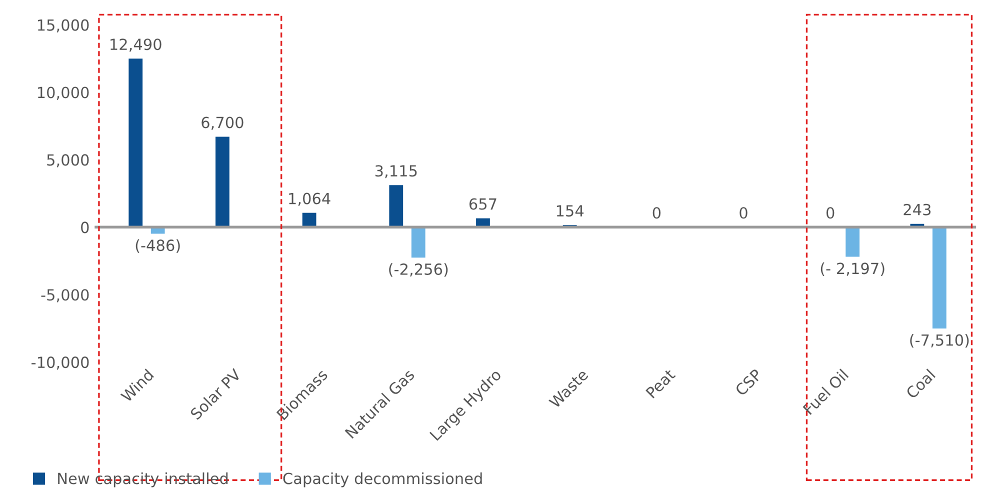  Describe the element at coordinates (85, 228) in the screenshot. I see `y-tick-label: 0` at that location.